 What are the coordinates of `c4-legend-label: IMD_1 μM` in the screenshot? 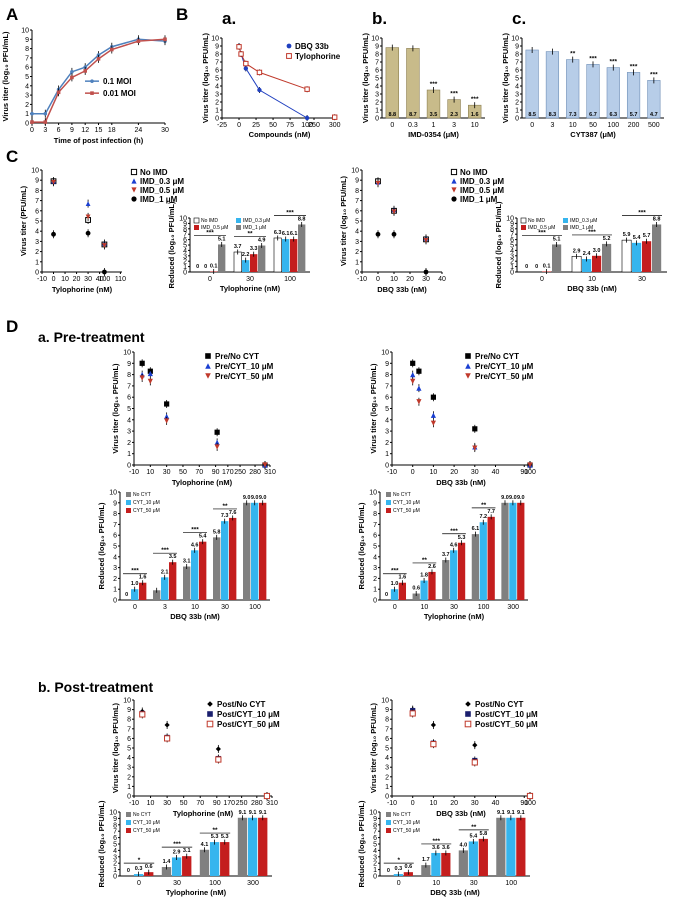 It's located at (581, 228).